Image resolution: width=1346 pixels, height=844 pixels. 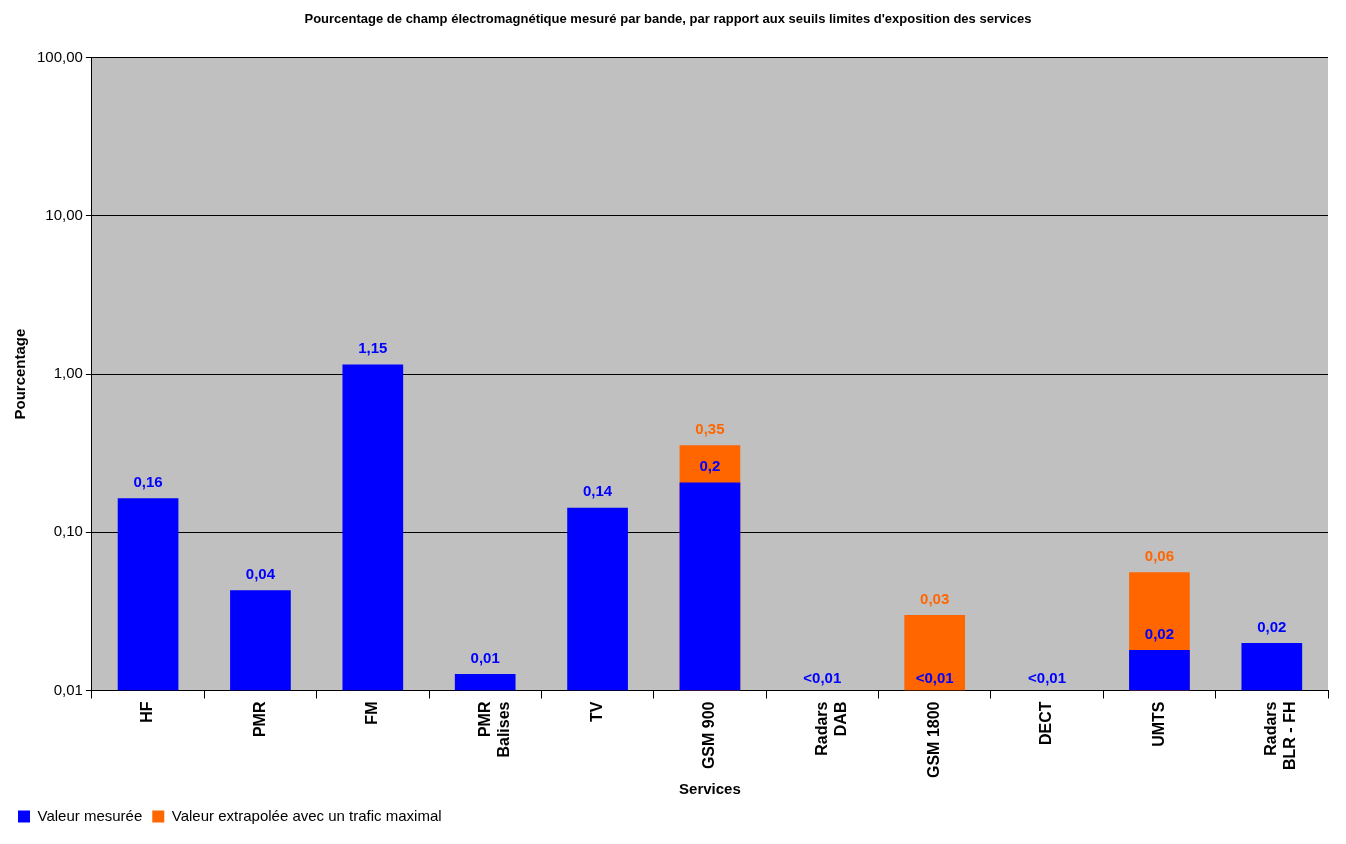 I want to click on data-label: 0,14, so click(x=597, y=491).